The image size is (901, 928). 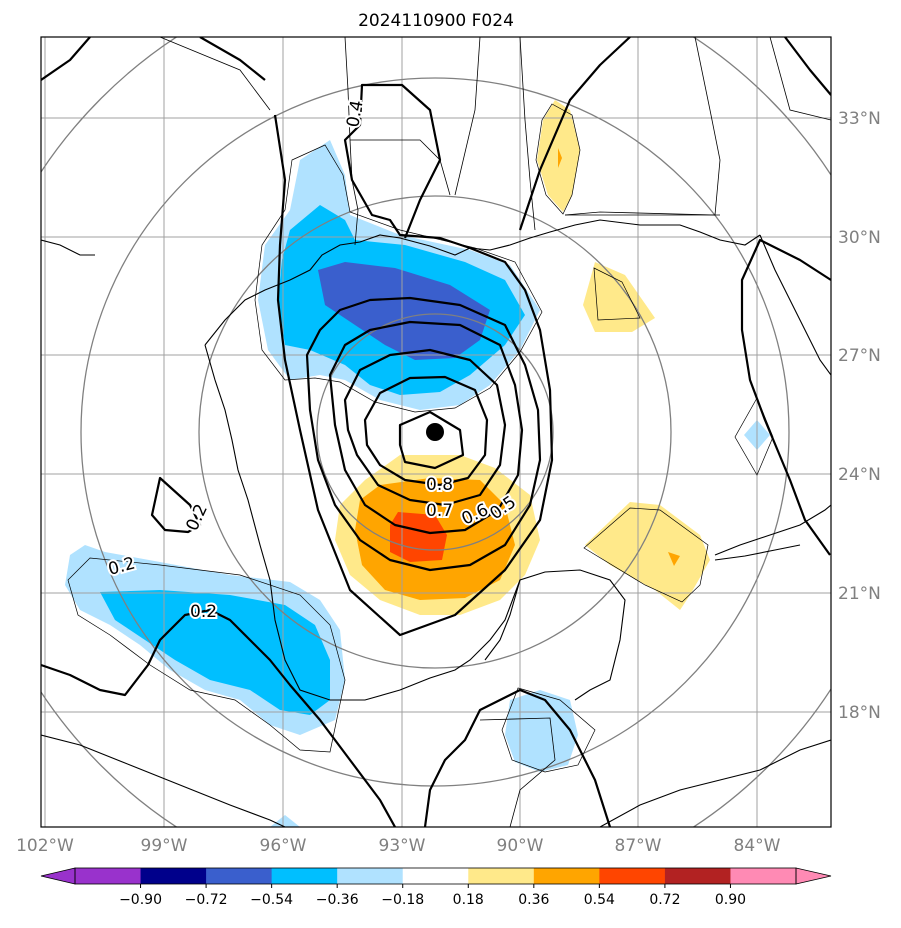 What do you see at coordinates (772, 530) in the screenshot?
I see `cuba-coastline` at bounding box center [772, 530].